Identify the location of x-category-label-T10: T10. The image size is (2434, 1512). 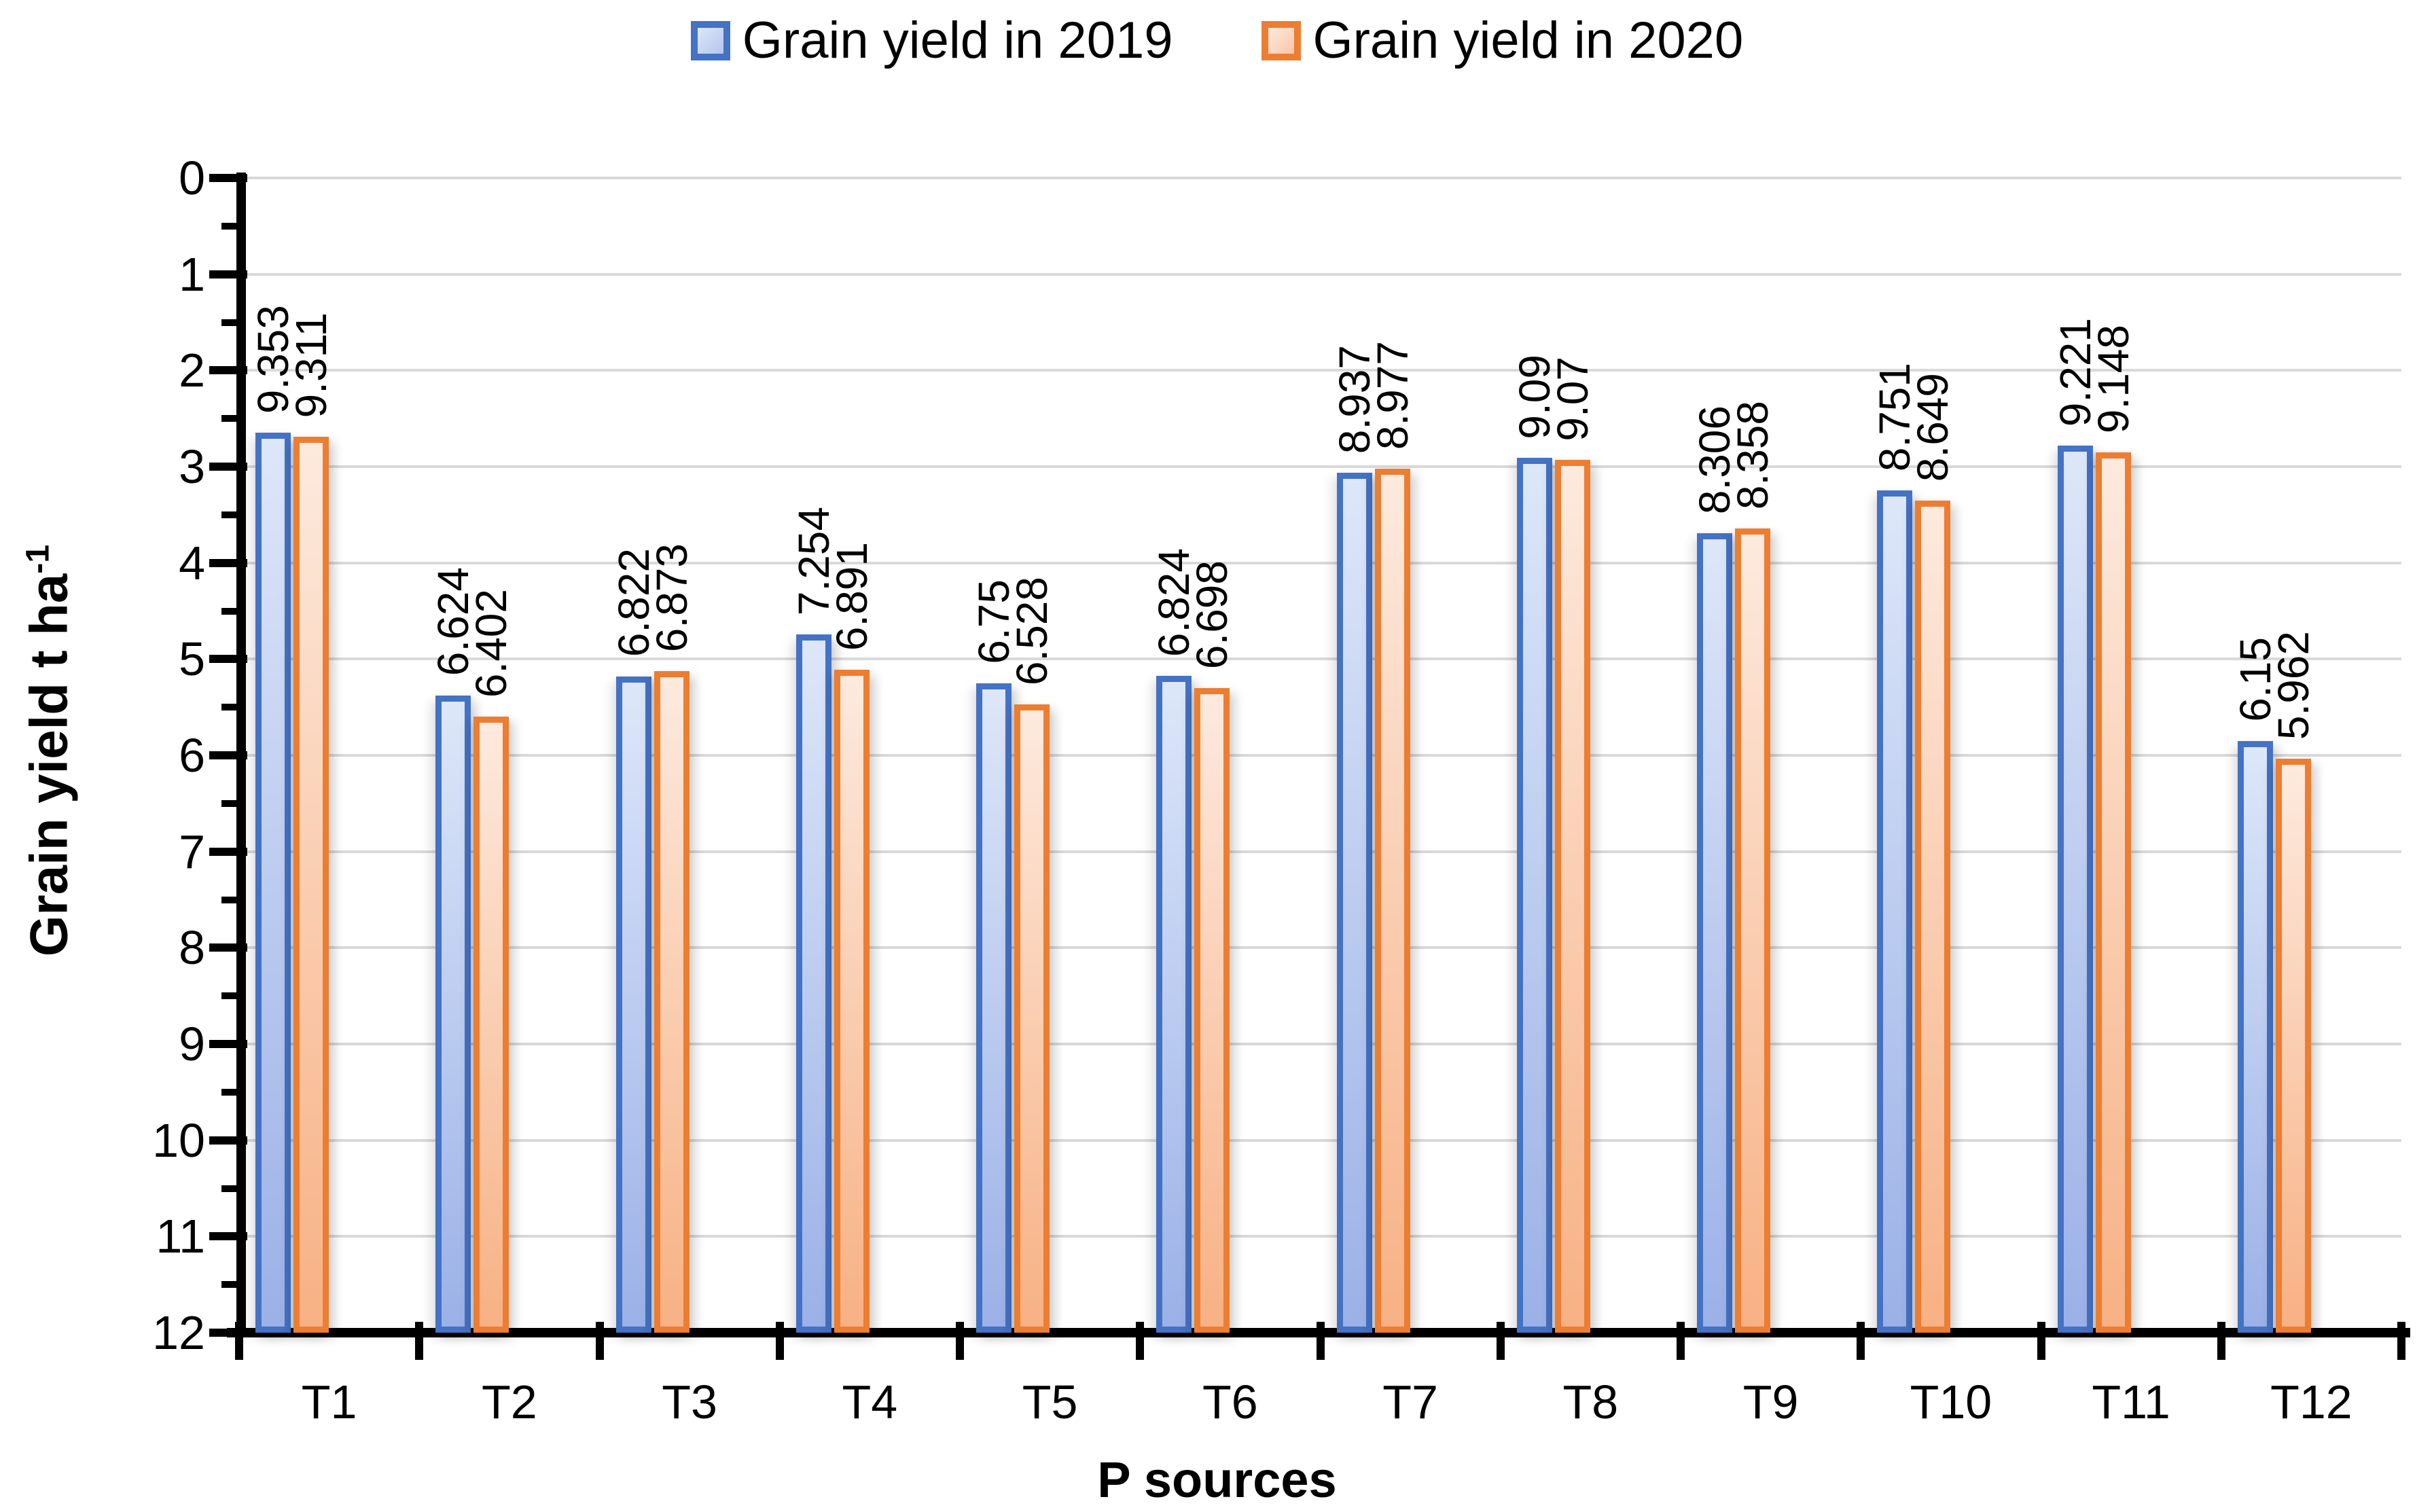
(1951, 1402).